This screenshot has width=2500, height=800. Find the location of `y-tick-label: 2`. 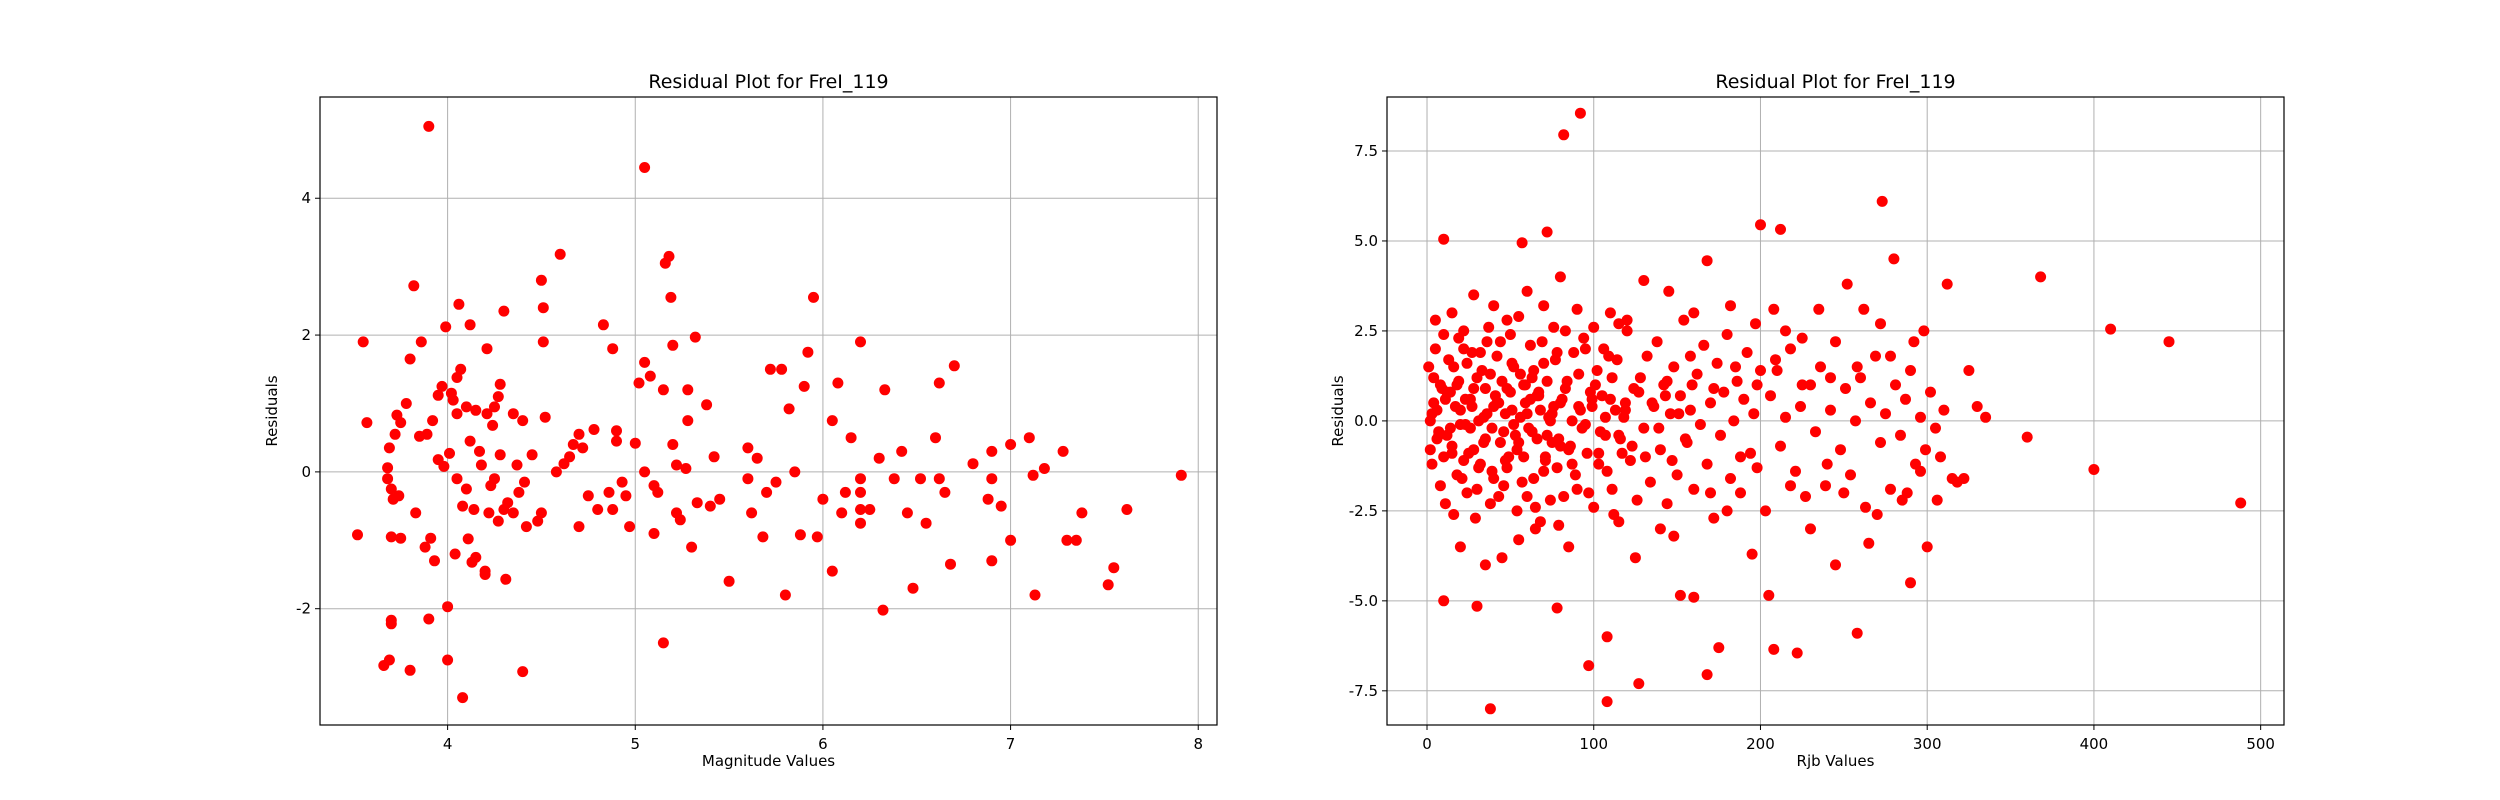

y-tick-label: 2 is located at coordinates (306, 335).